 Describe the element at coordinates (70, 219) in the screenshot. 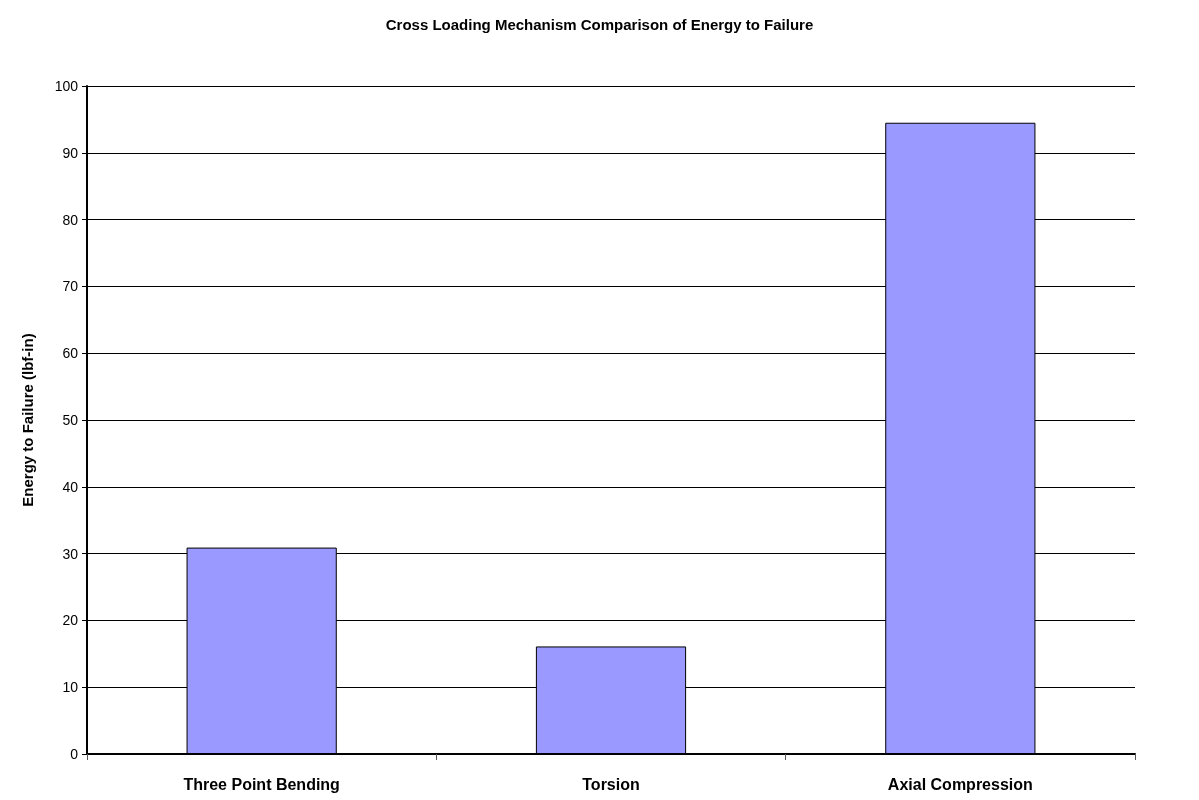

I see `y-tick-label: 80` at that location.